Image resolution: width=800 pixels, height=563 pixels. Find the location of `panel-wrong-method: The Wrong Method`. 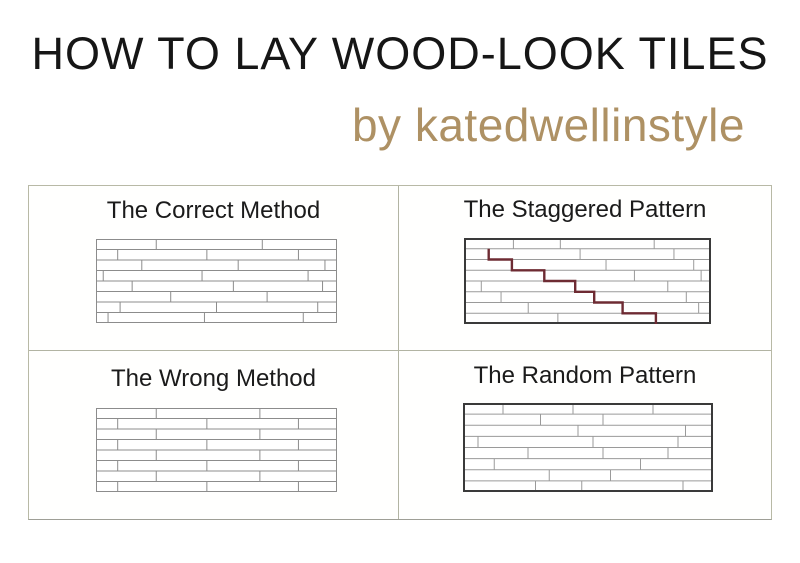

panel-wrong-method: The Wrong Method is located at coordinates (213, 435).